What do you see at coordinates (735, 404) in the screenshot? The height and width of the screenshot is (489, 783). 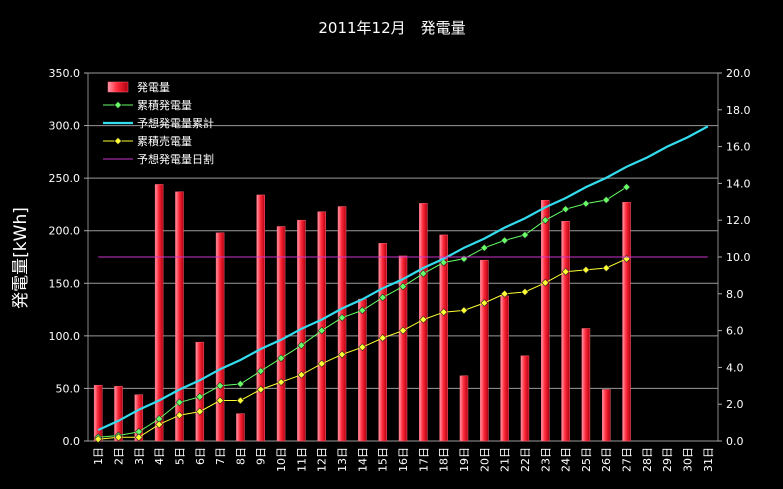 I see `y2-tick-label: 2.0` at bounding box center [735, 404].